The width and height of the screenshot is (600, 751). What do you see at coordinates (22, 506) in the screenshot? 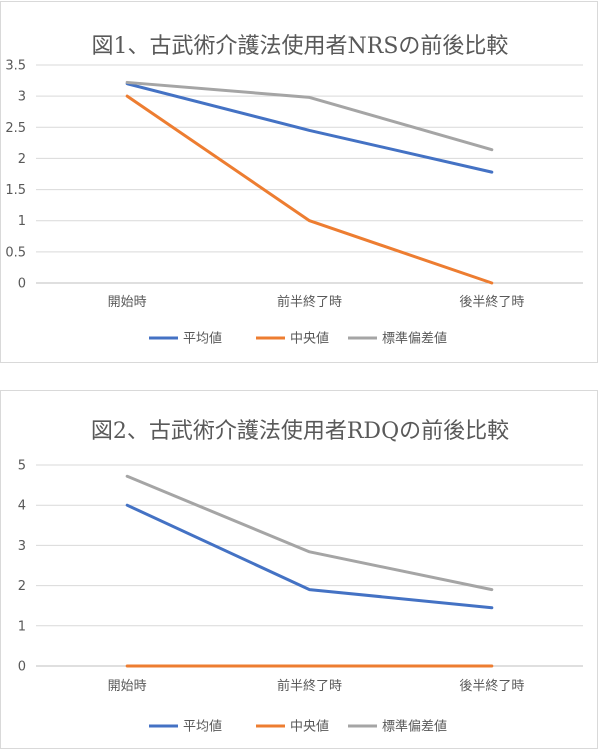
I see `y-tick-label: 4` at bounding box center [22, 506].